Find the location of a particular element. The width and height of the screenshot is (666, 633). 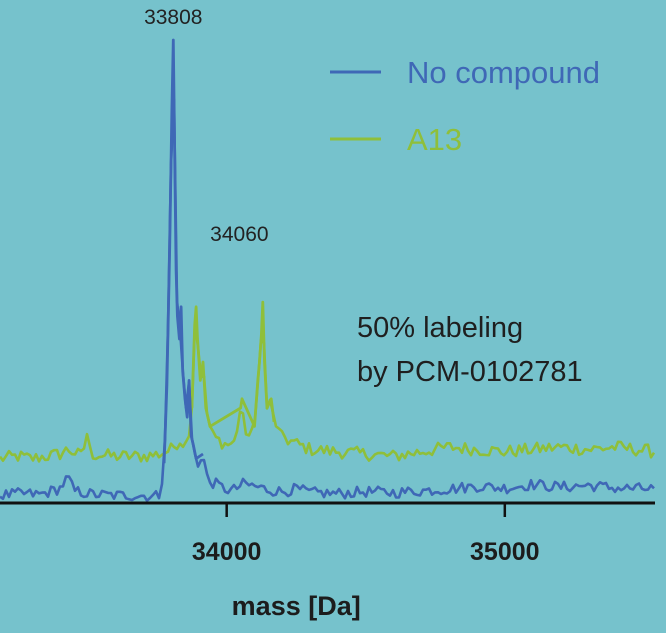

x-axis-title: mass [Da] is located at coordinates (296, 606).